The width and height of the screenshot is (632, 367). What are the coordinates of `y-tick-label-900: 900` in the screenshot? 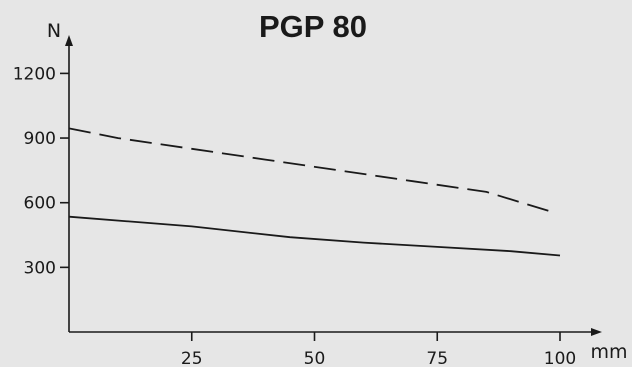 It's located at (40, 139).